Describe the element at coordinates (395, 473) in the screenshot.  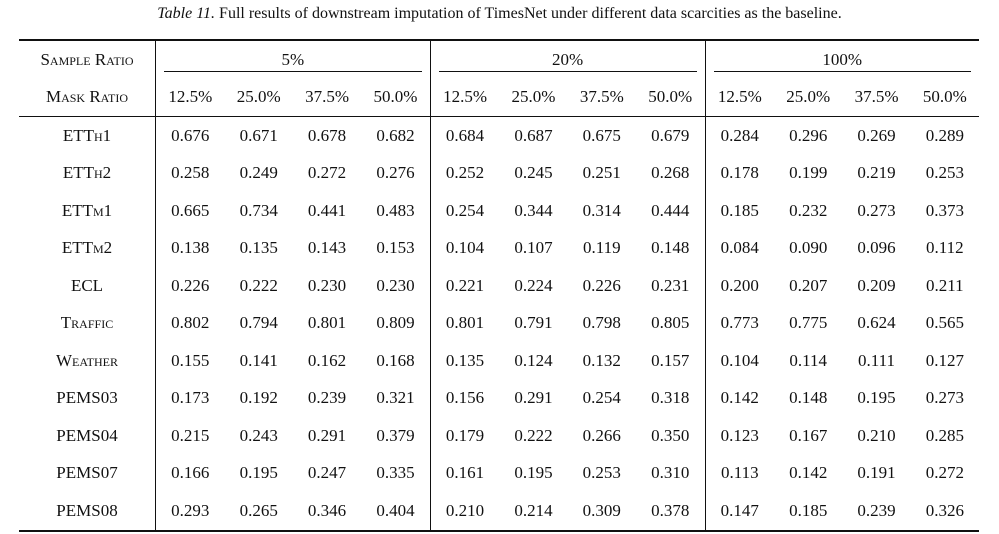
I see `value-cell: 0.335` at that location.